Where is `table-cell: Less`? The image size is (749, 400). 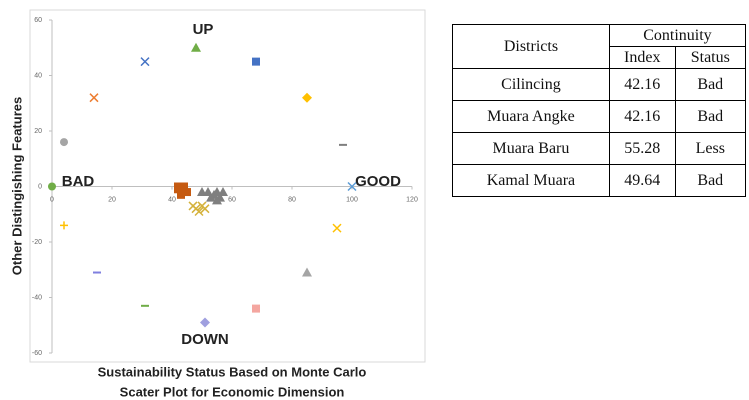
table-cell: Less is located at coordinates (710, 148).